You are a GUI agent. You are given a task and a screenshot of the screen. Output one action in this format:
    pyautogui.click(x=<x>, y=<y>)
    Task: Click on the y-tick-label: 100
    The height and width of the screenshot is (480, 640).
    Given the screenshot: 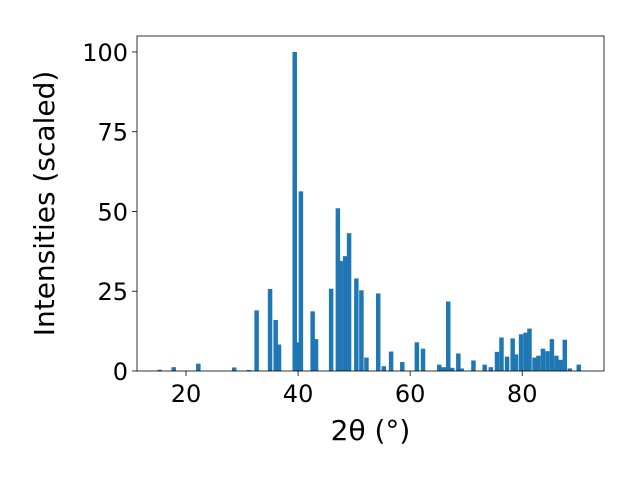 What is the action you would take?
    pyautogui.click(x=105, y=53)
    